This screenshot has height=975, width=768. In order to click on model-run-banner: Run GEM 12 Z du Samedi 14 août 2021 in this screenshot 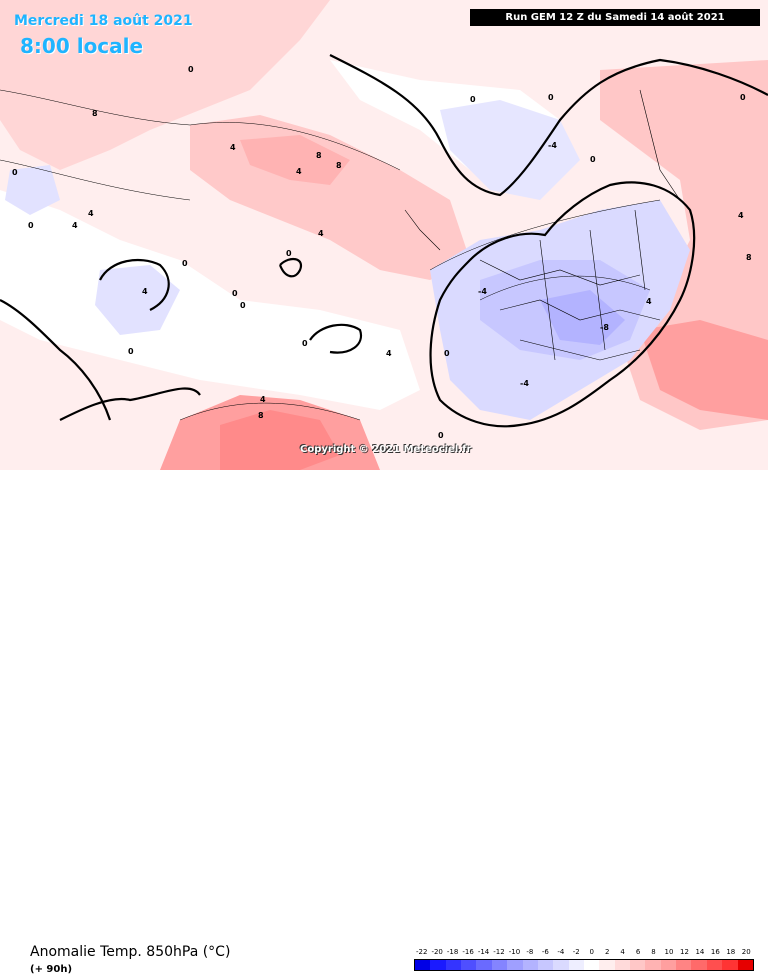, I will do `click(615, 17)`.